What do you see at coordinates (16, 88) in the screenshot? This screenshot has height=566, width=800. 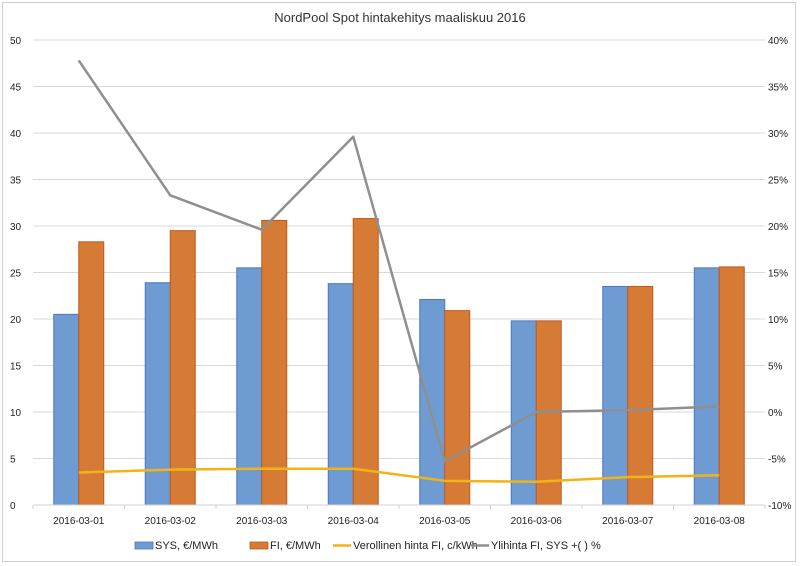 I see `y-tick-label: 45` at bounding box center [16, 88].